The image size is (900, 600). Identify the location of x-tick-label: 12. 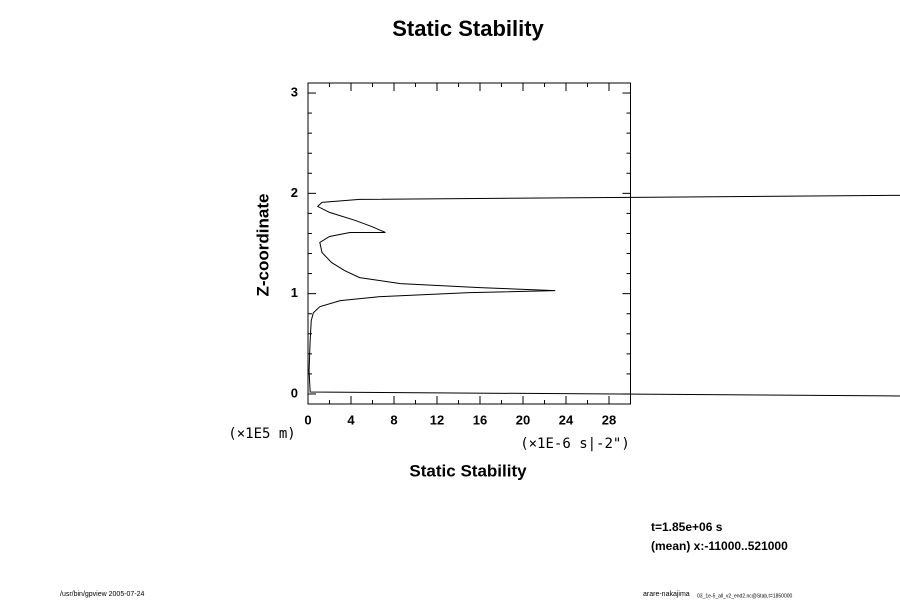
(437, 419).